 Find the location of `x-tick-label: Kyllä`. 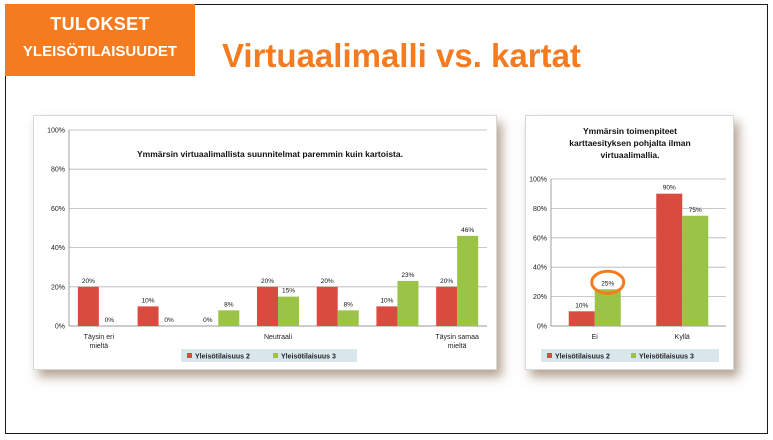

x-tick-label: Kyllä is located at coordinates (682, 337).